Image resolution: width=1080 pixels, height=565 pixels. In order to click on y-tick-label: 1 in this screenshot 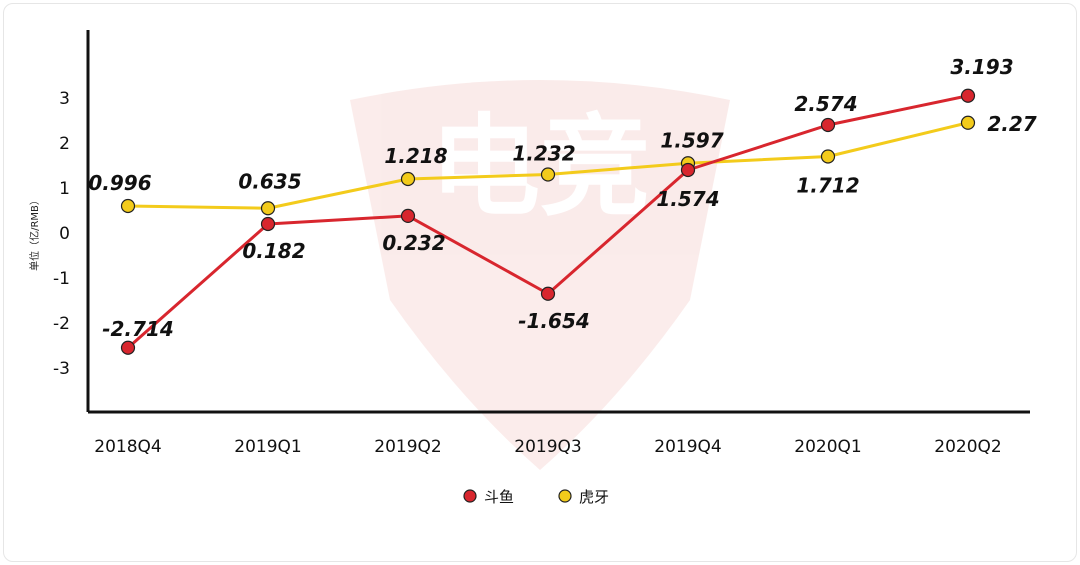, I will do `click(64, 189)`.